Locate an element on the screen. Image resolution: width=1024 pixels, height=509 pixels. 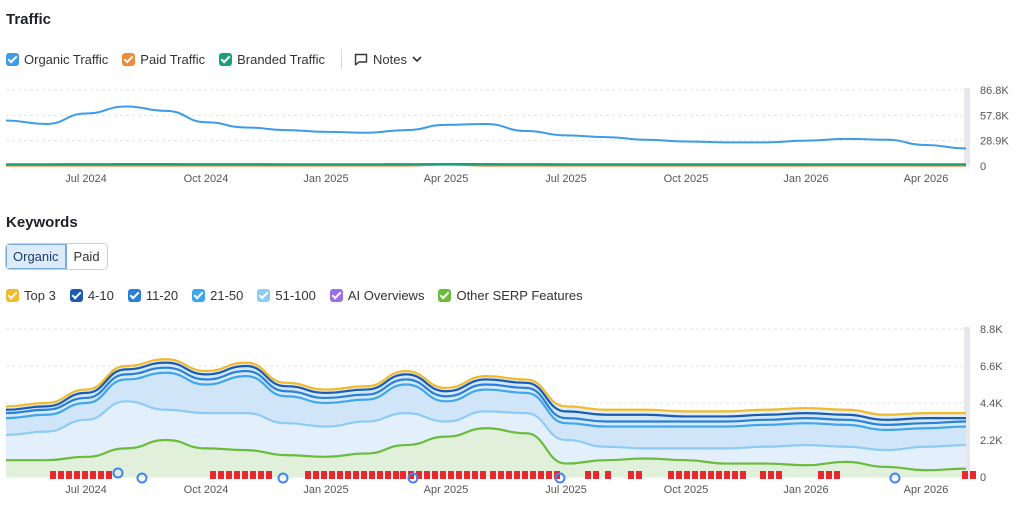
notes-label: Notes is located at coordinates (390, 59).